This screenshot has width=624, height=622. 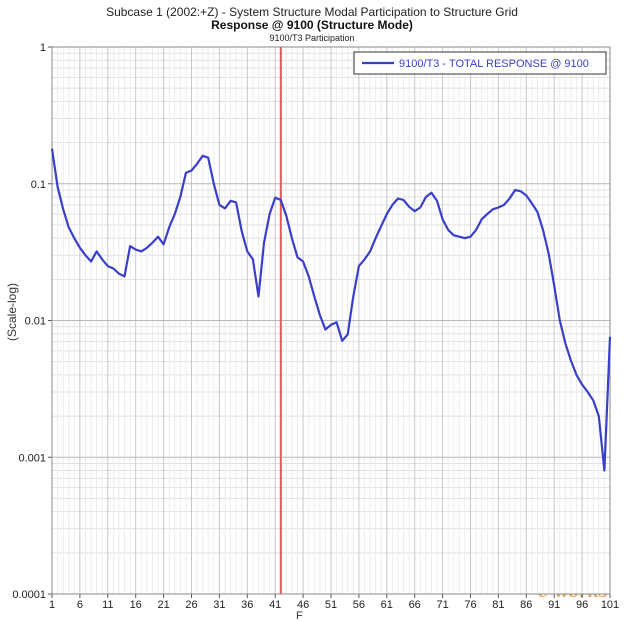 I want to click on x-tick-label: 51, so click(x=331, y=605).